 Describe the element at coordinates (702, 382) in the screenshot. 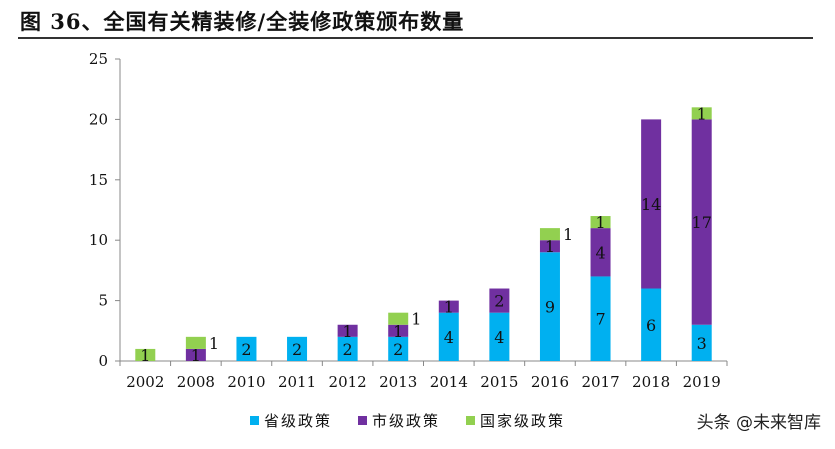

I see `x-tick-label: 2019` at that location.